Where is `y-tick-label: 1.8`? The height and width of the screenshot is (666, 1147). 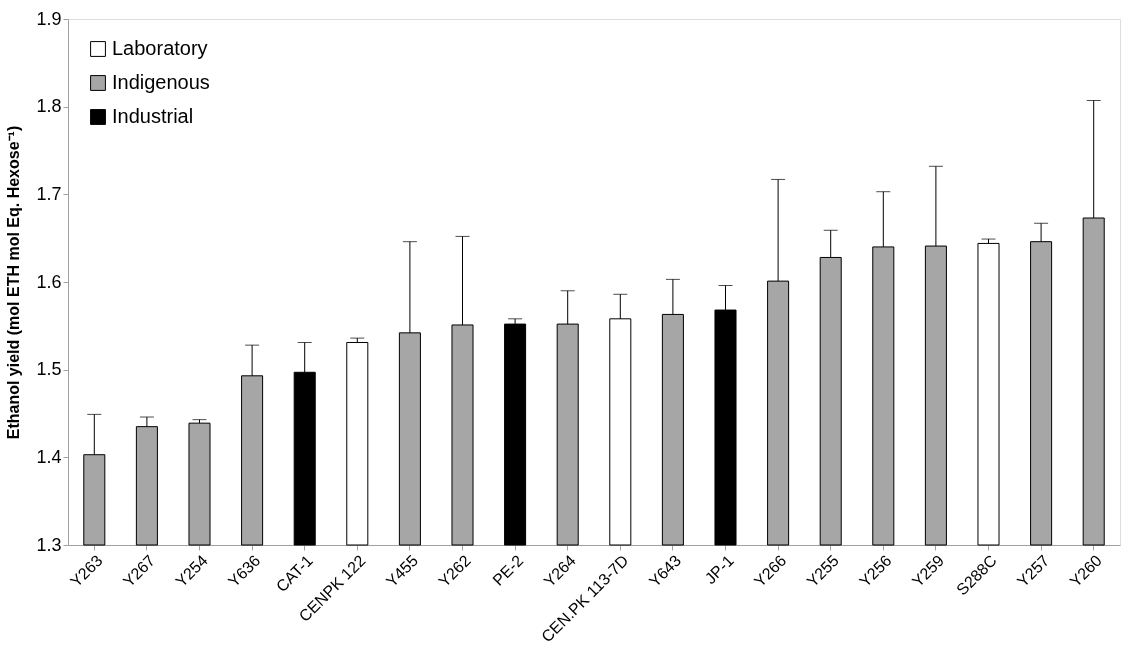
y-tick-label: 1.8 is located at coordinates (49, 106).